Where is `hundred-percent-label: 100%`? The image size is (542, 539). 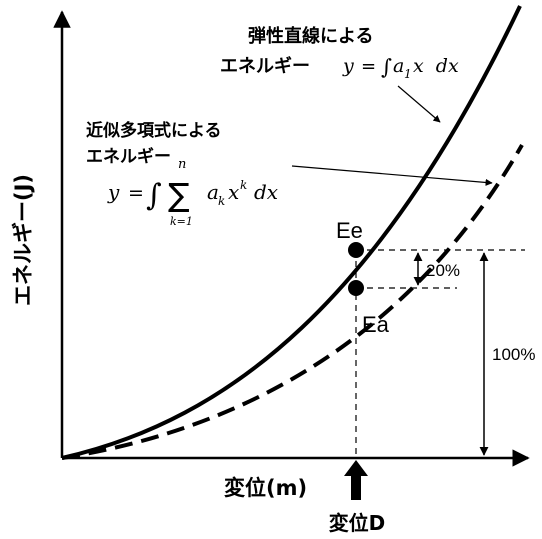
hundred-percent-label: 100% is located at coordinates (513, 354).